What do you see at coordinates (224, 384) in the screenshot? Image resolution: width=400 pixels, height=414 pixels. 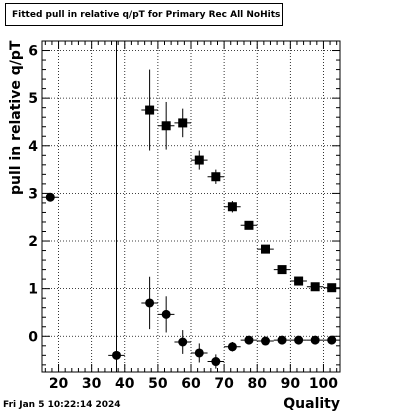 I see `x-tick-label: 70` at bounding box center [224, 384].